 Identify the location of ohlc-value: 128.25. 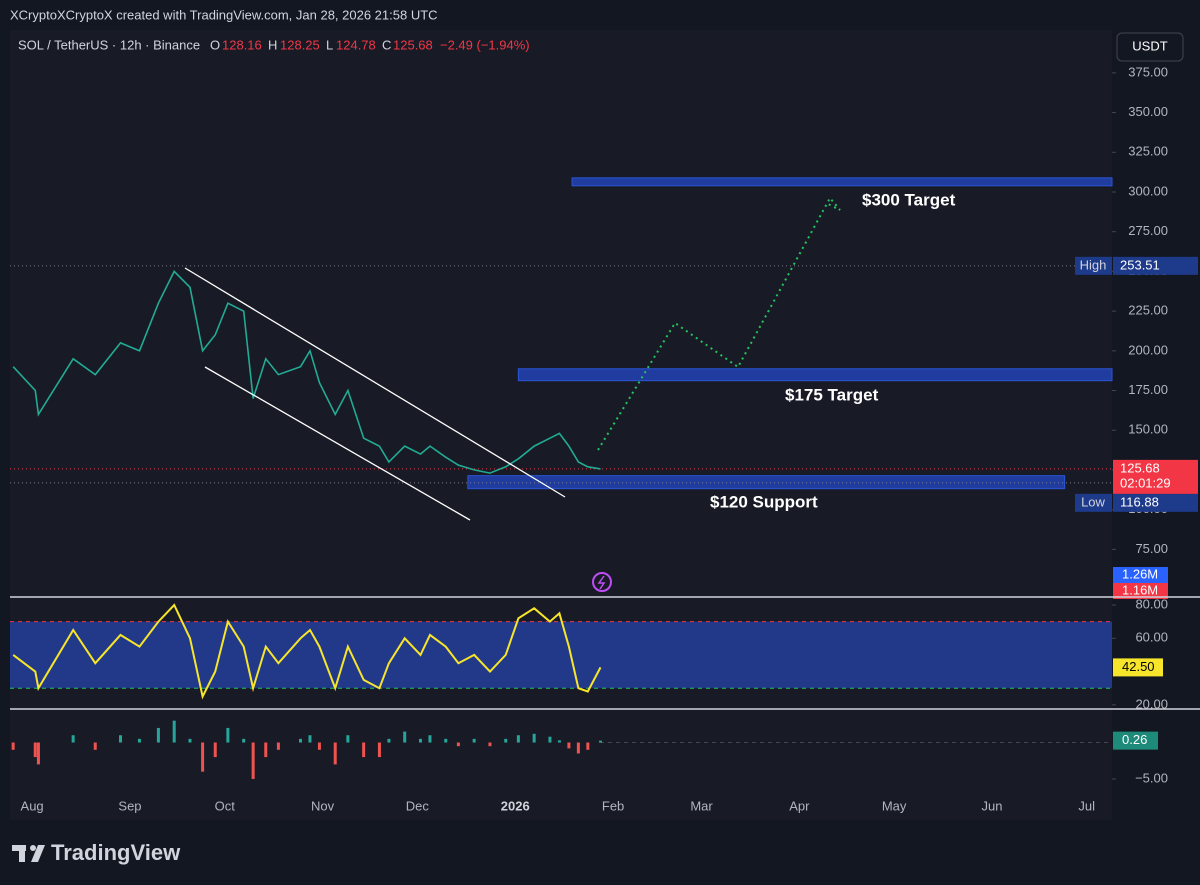
(300, 44).